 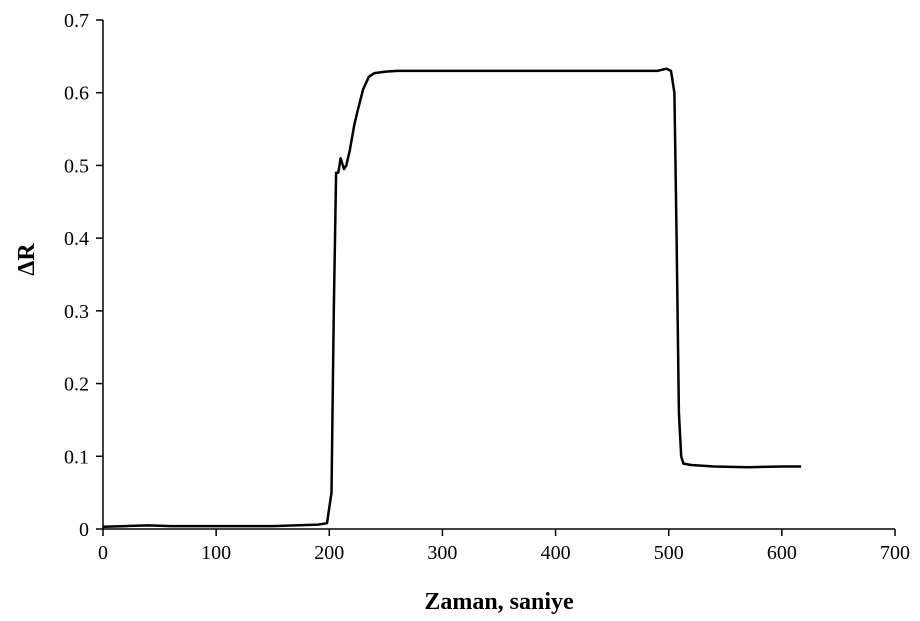 What do you see at coordinates (216, 553) in the screenshot?
I see `x-tick-label: 100` at bounding box center [216, 553].